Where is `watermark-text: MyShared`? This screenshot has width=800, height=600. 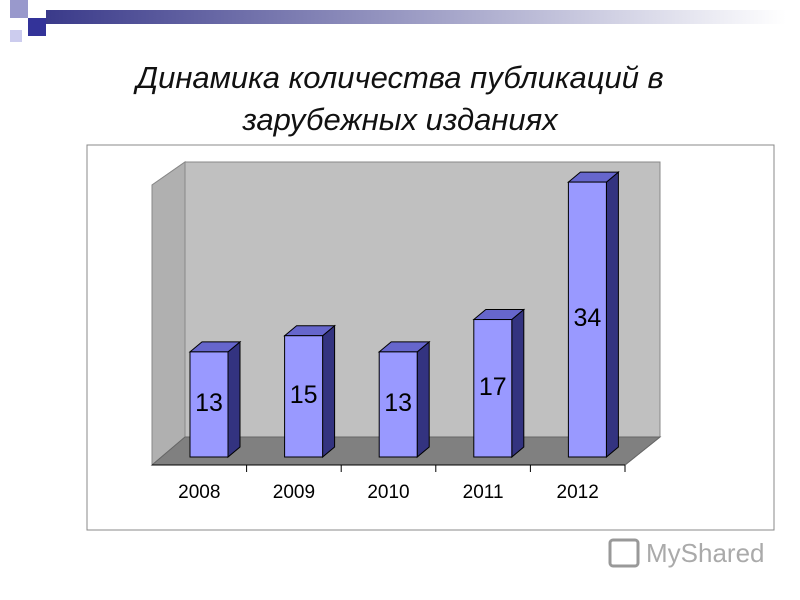 watermark-text: MyShared is located at coordinates (705, 553).